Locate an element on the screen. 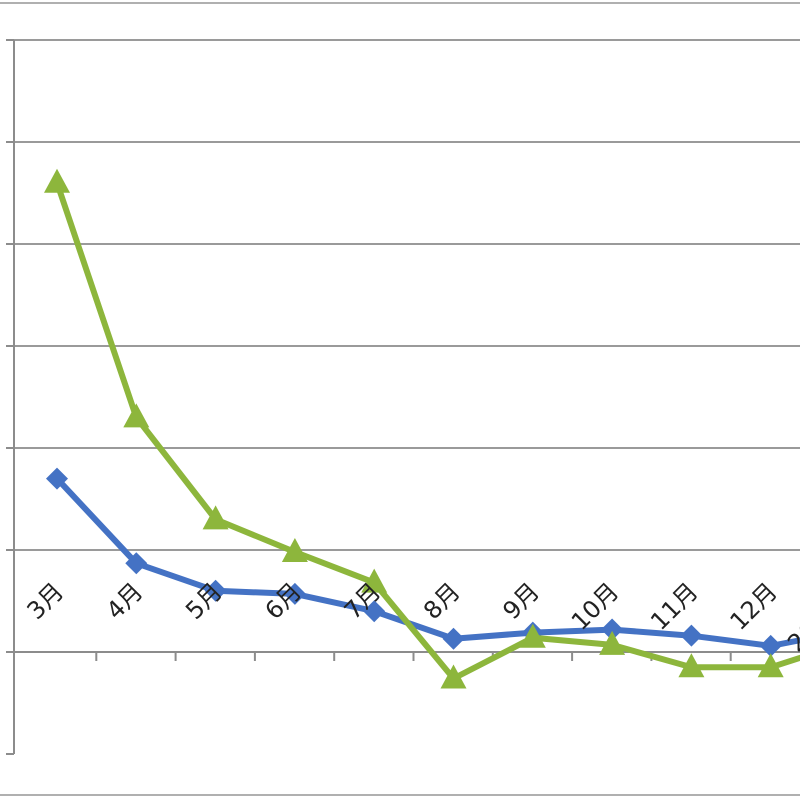  x-tick-label: 6月 is located at coordinates (284, 601).